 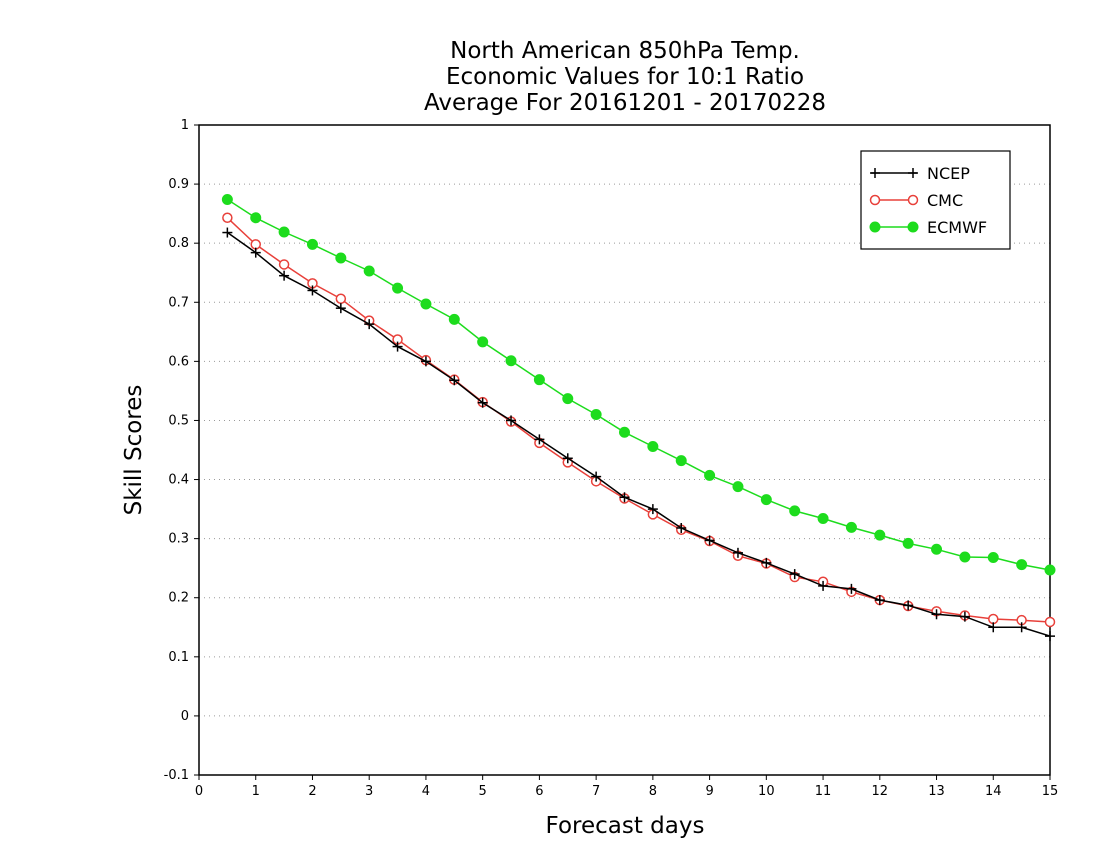 I want to click on legend: NCEP CMC ECMWF, so click(x=935, y=200).